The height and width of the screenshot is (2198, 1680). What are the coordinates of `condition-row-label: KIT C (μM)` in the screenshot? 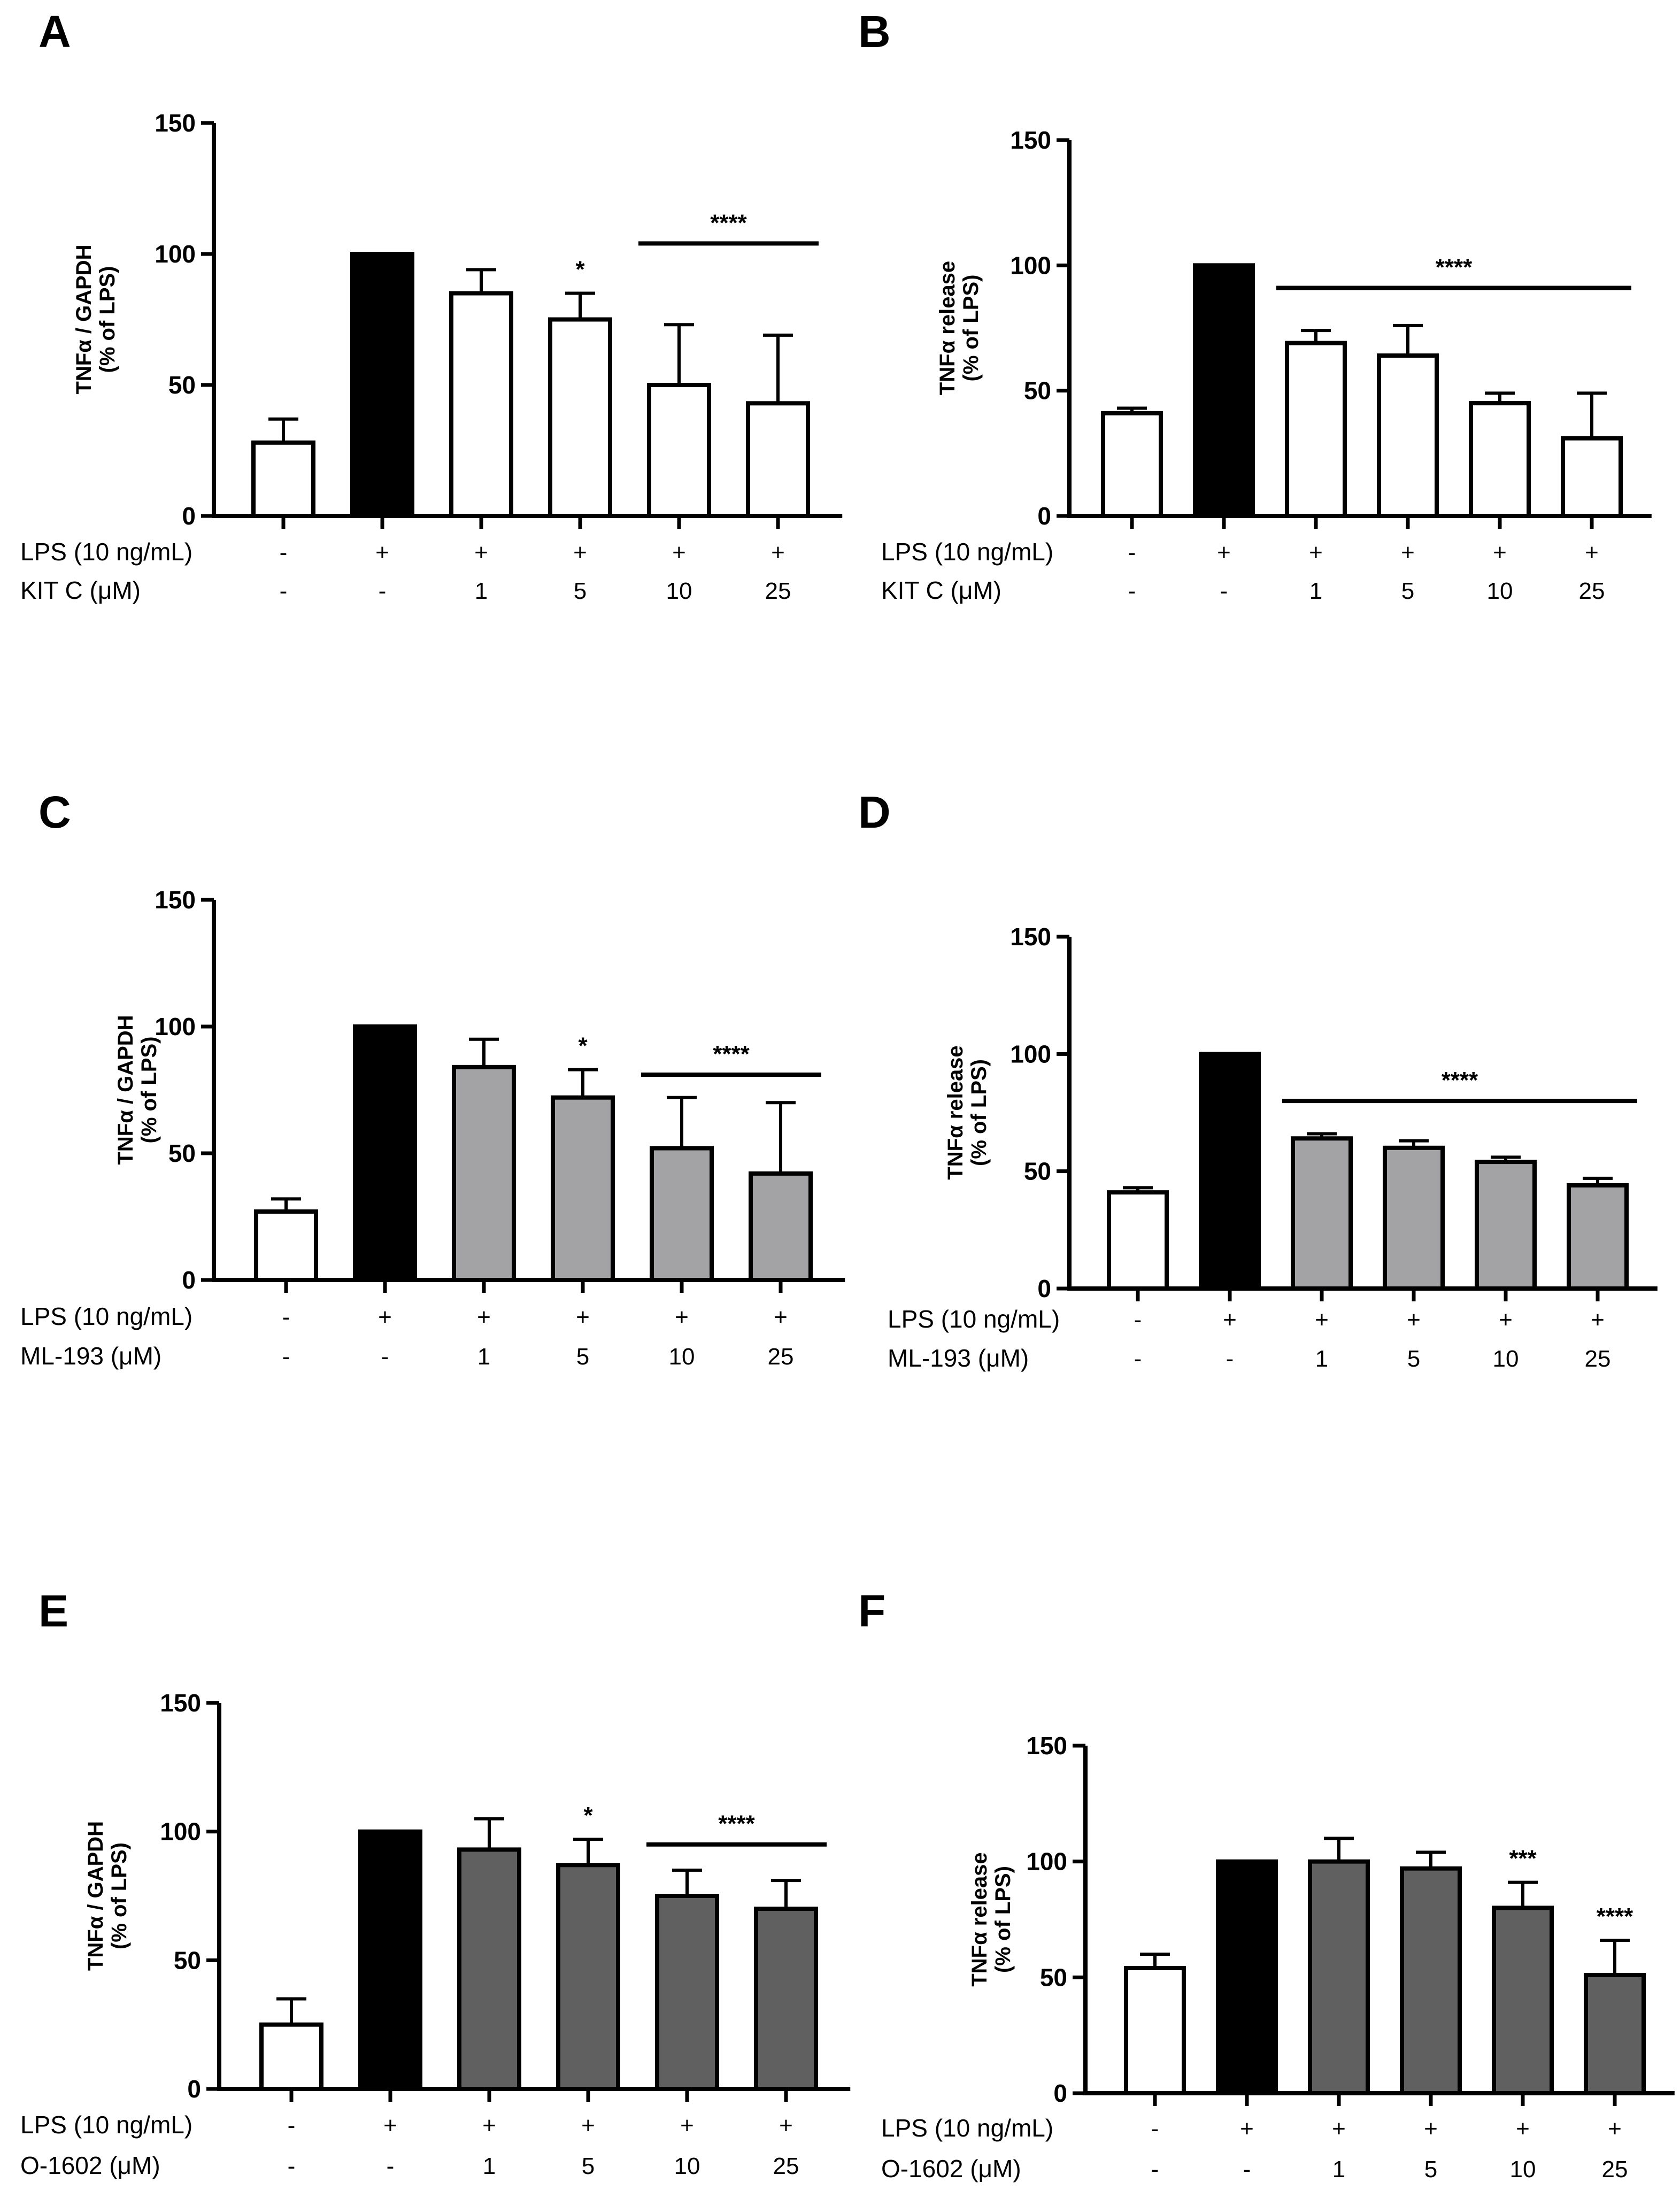 It's located at (80, 590).